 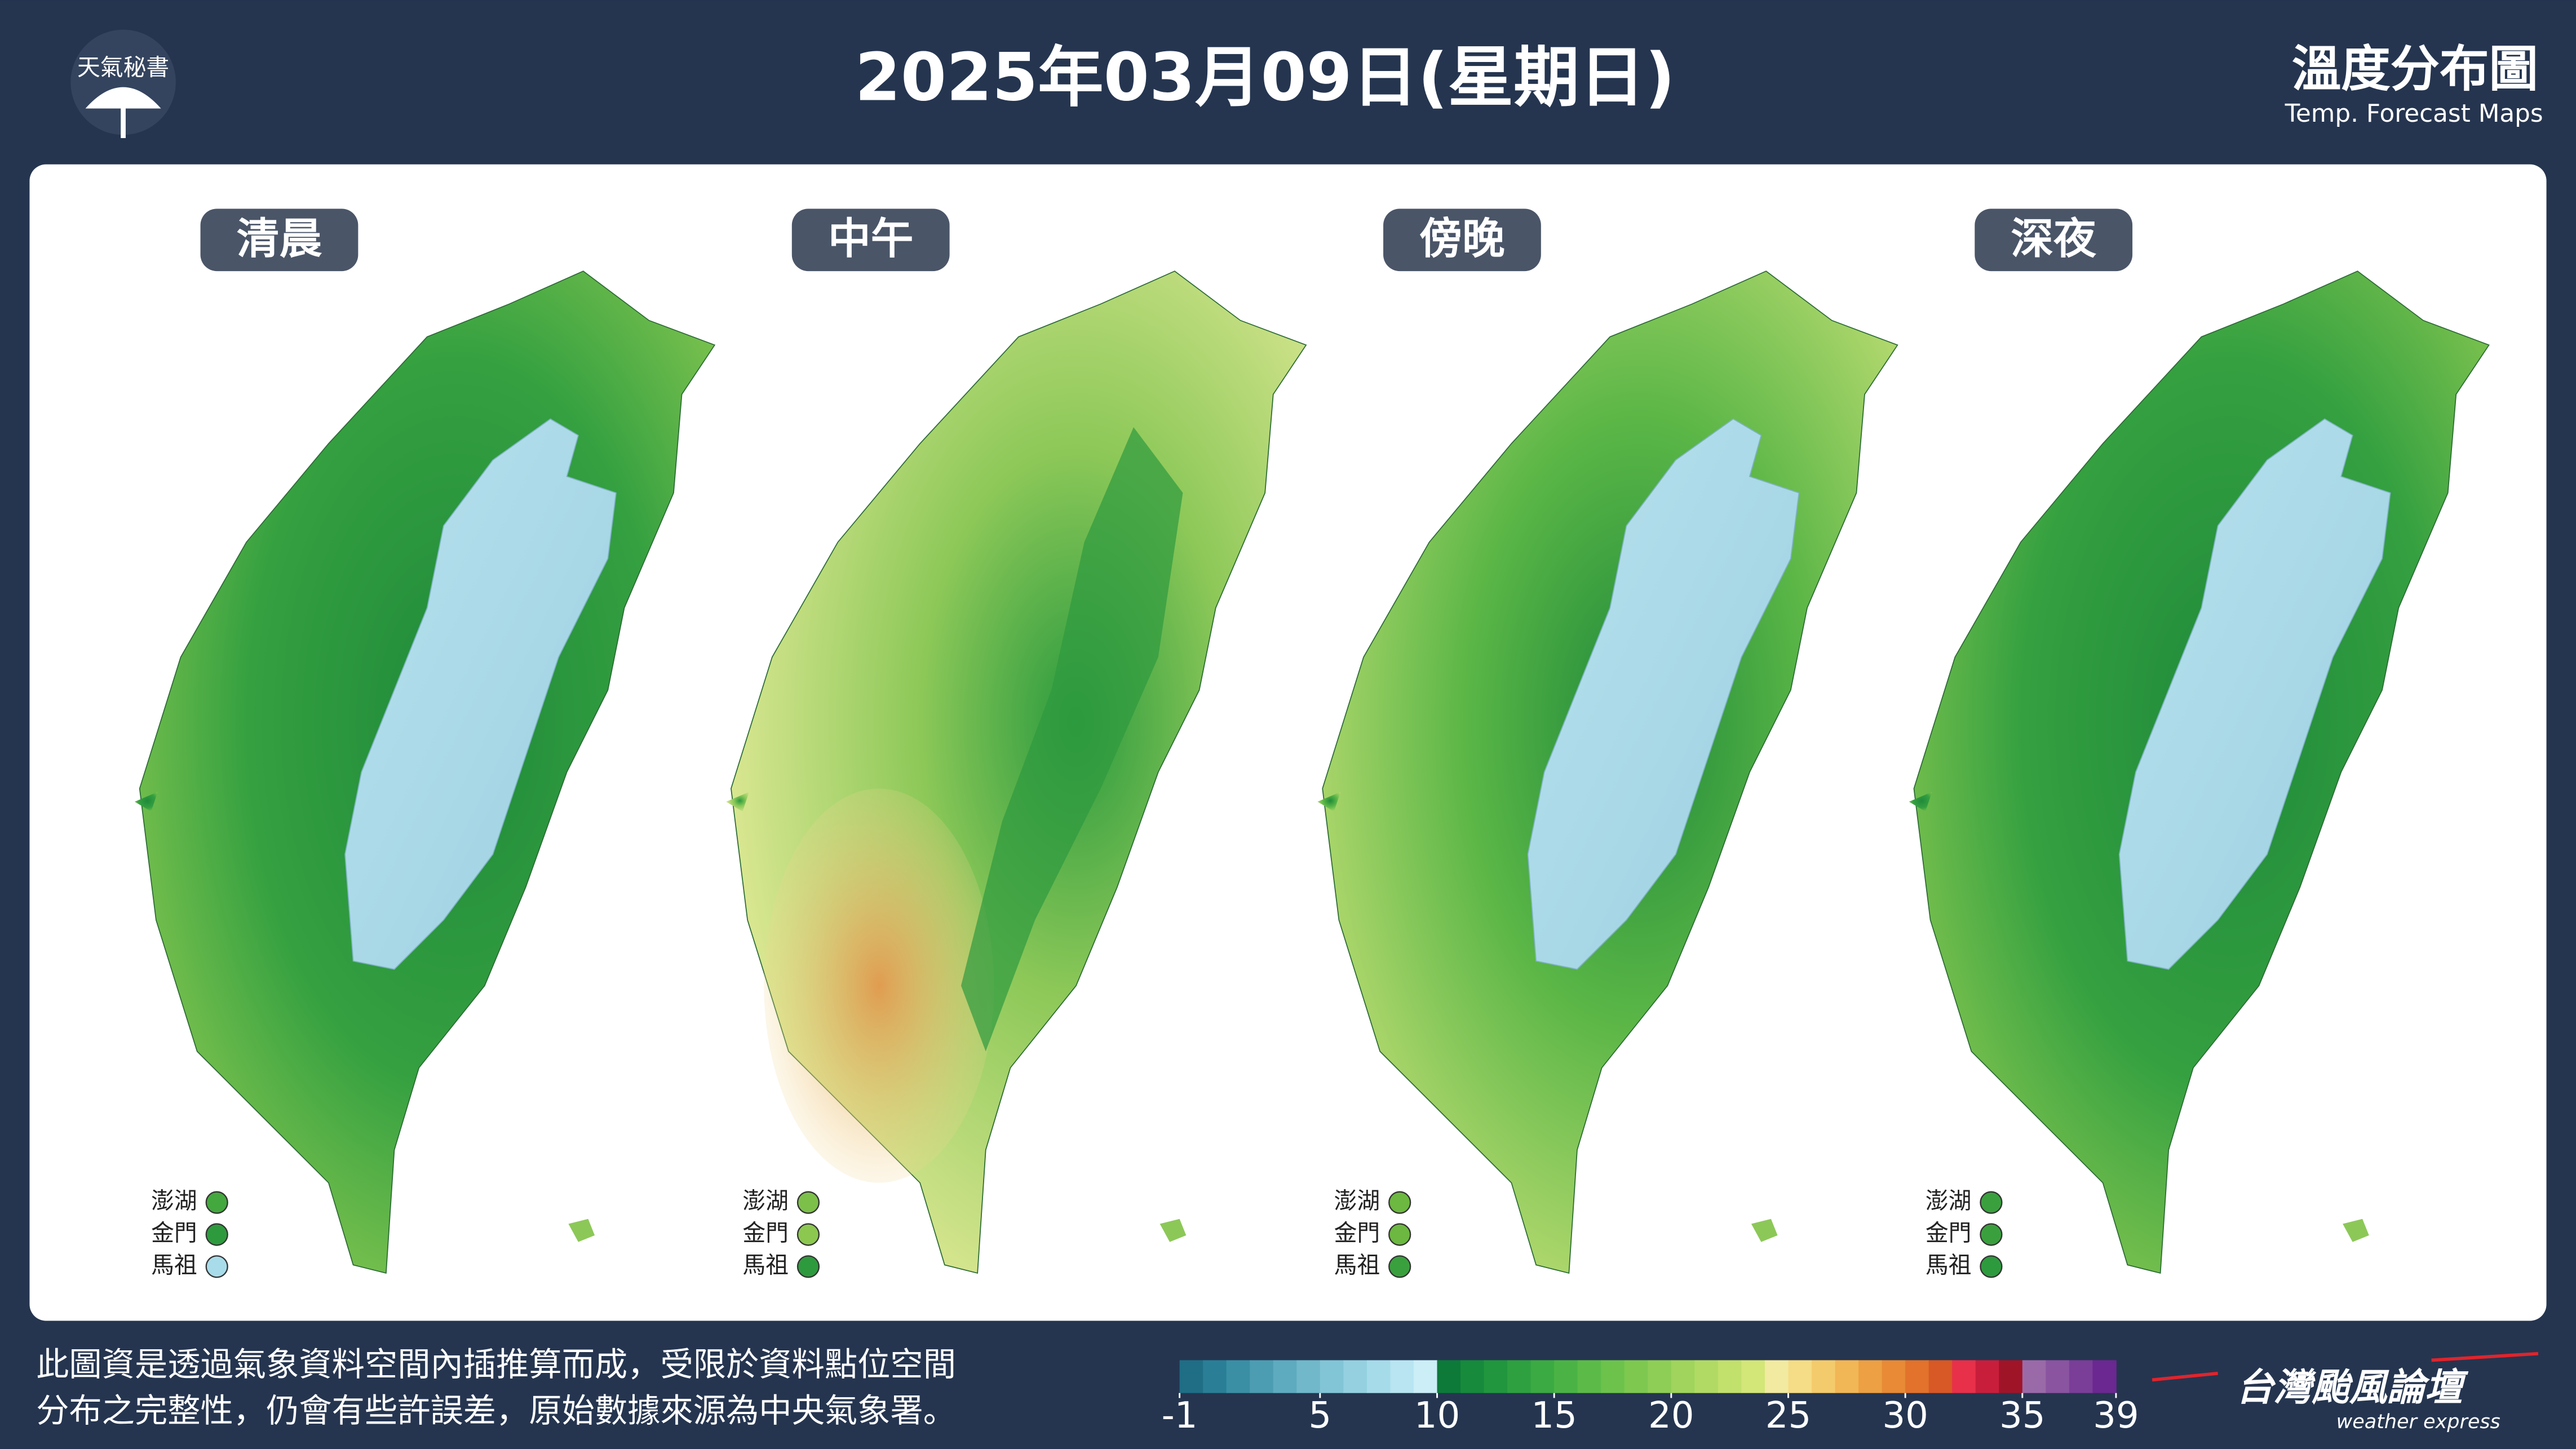 What do you see at coordinates (1319, 1415) in the screenshot?
I see `colorbar-tick-label: 5` at bounding box center [1319, 1415].